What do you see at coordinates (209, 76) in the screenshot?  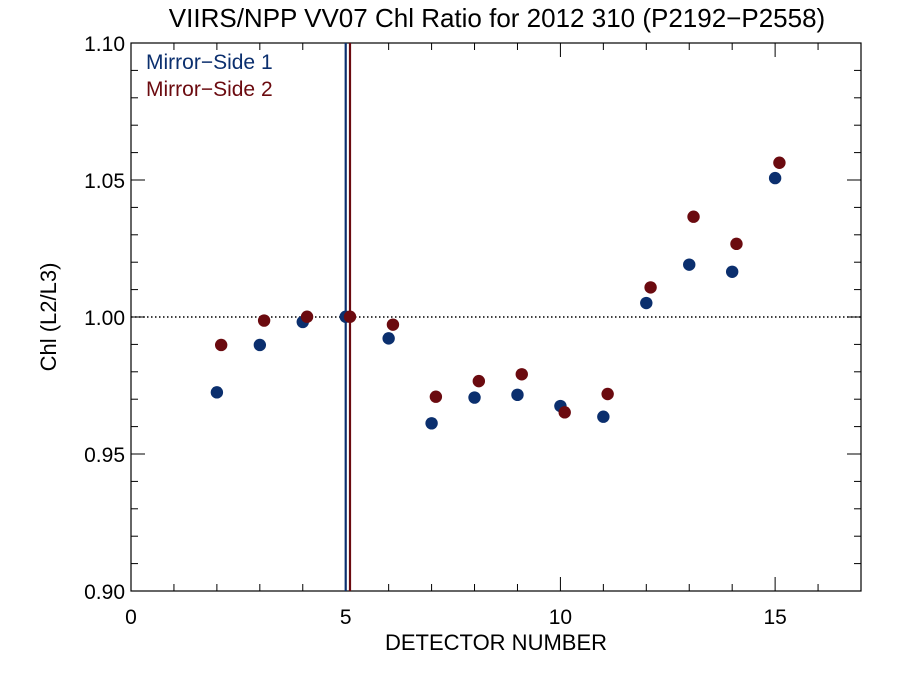 I see `legend: Mirror−Side 1 Mirror−Side 2` at bounding box center [209, 76].